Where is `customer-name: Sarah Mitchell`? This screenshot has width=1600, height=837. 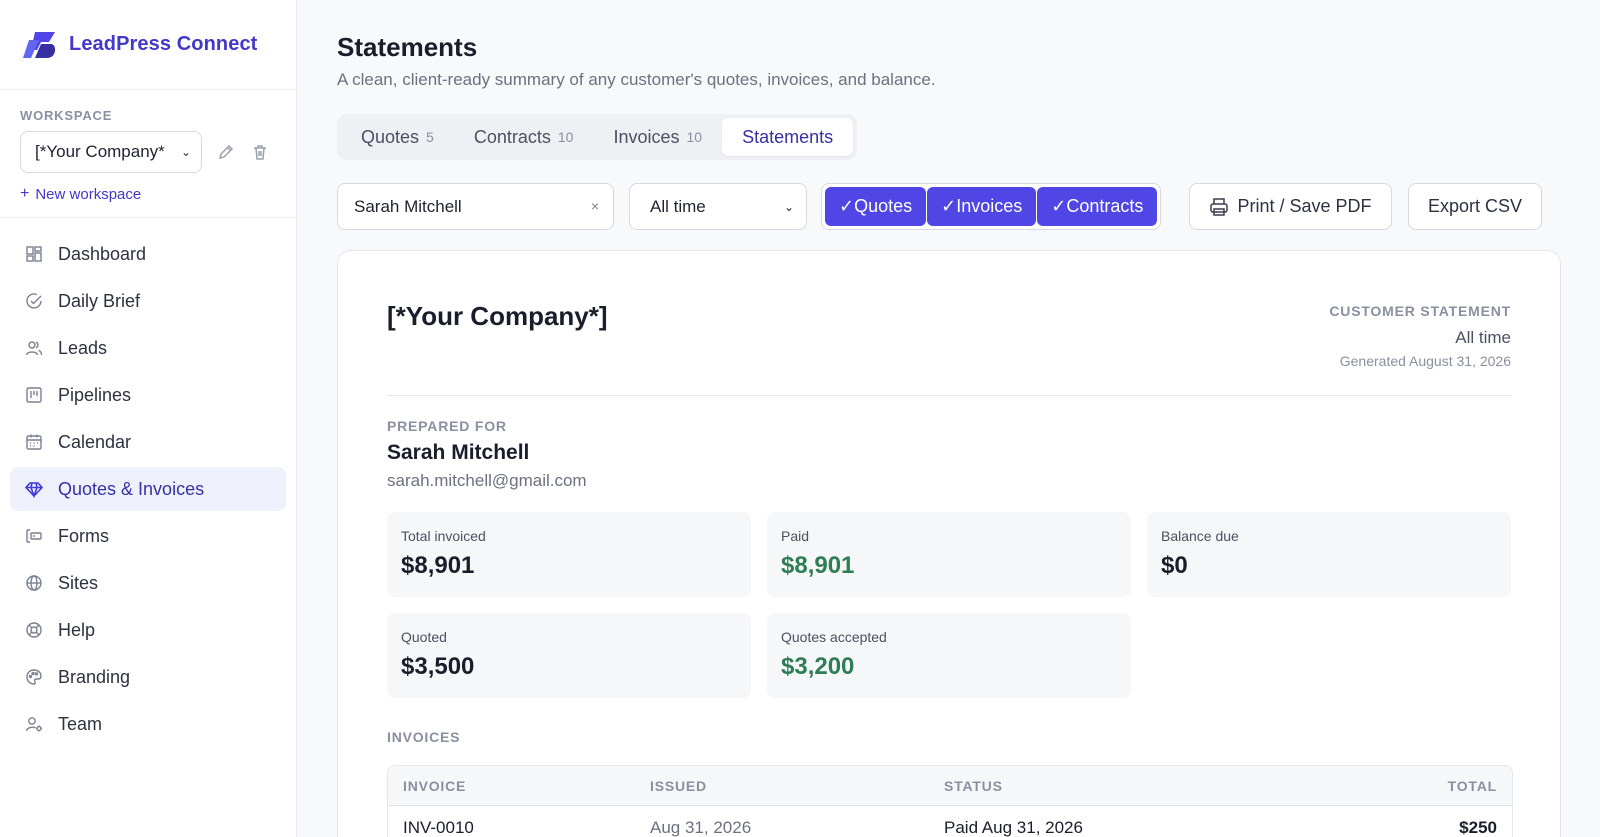 customer-name: Sarah Mitchell is located at coordinates (458, 452).